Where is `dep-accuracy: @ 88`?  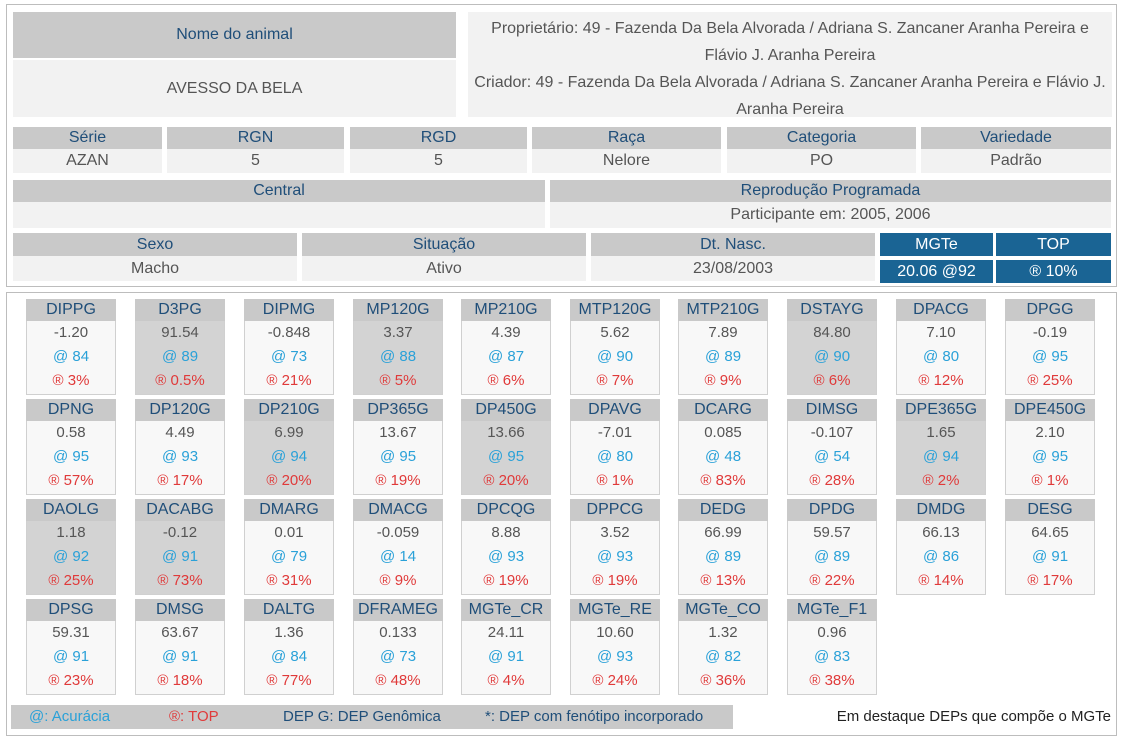 dep-accuracy: @ 88 is located at coordinates (398, 356).